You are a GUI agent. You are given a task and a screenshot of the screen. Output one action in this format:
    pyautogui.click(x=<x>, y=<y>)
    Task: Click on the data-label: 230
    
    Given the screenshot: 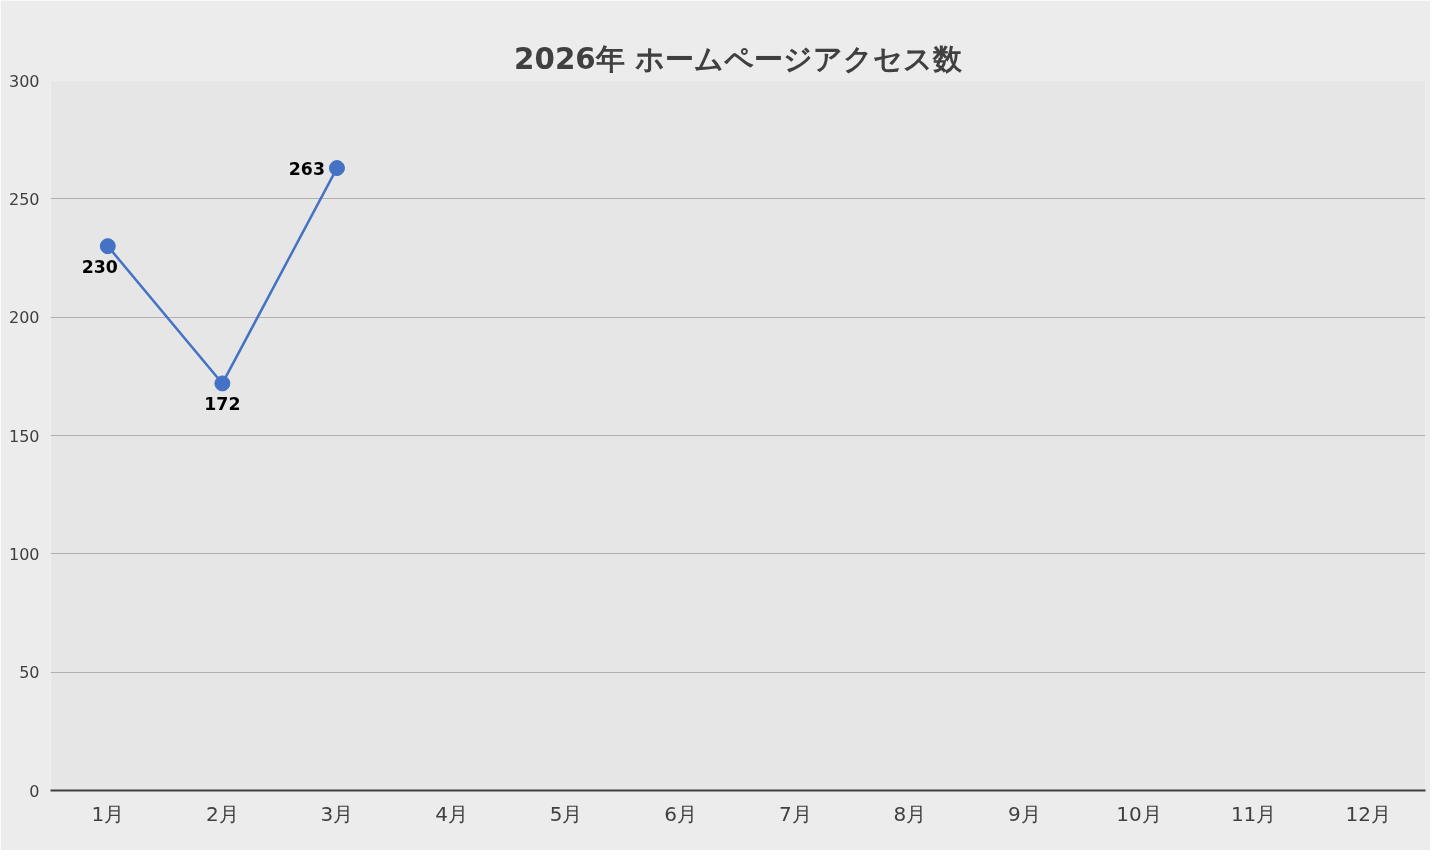 What is the action you would take?
    pyautogui.click(x=99, y=267)
    